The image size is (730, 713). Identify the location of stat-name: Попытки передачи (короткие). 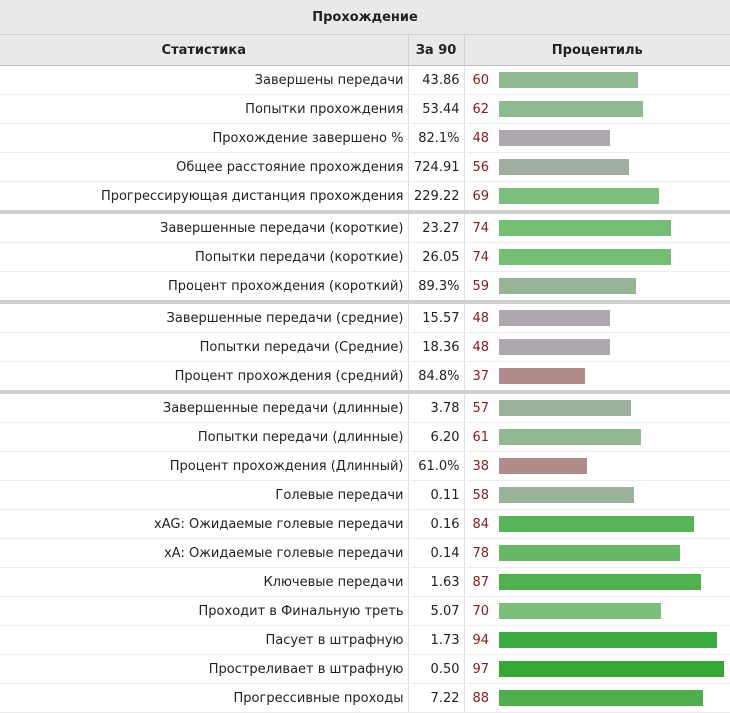
(204, 257).